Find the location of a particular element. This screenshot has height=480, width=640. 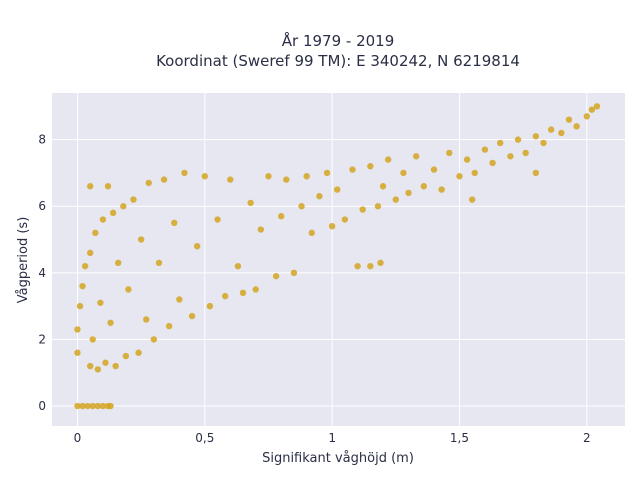

x-tick-label: 0 is located at coordinates (78, 438).